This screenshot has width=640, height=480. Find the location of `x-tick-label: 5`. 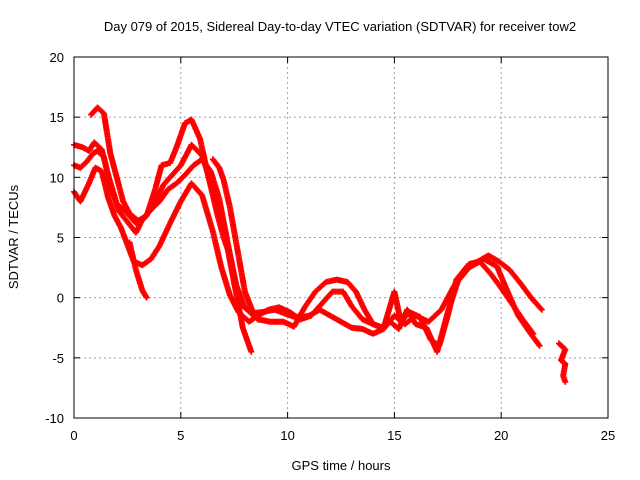

x-tick-label: 5 is located at coordinates (180, 435).